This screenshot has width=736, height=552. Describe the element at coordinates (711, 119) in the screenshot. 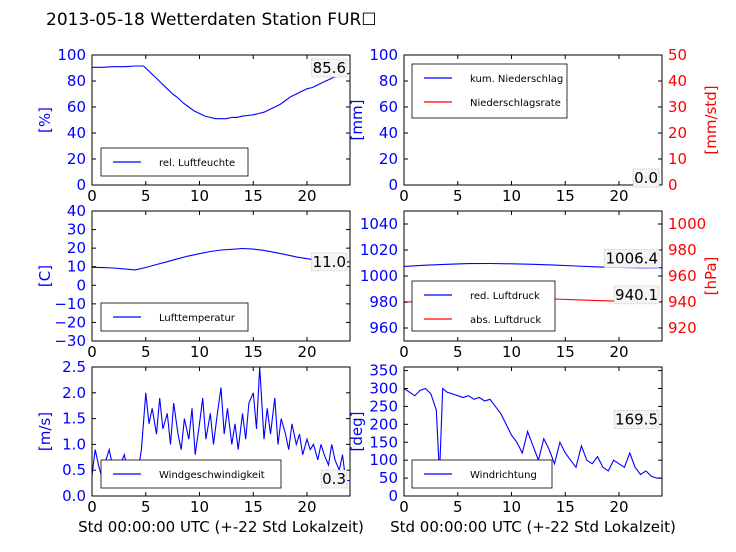

I see `y2-axis-label: [mm/std]` at that location.